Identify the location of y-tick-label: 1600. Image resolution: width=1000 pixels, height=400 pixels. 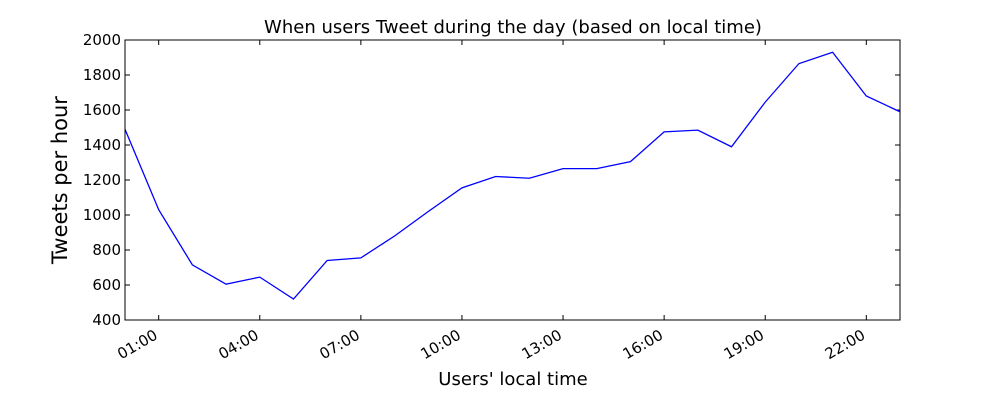
(102, 110).